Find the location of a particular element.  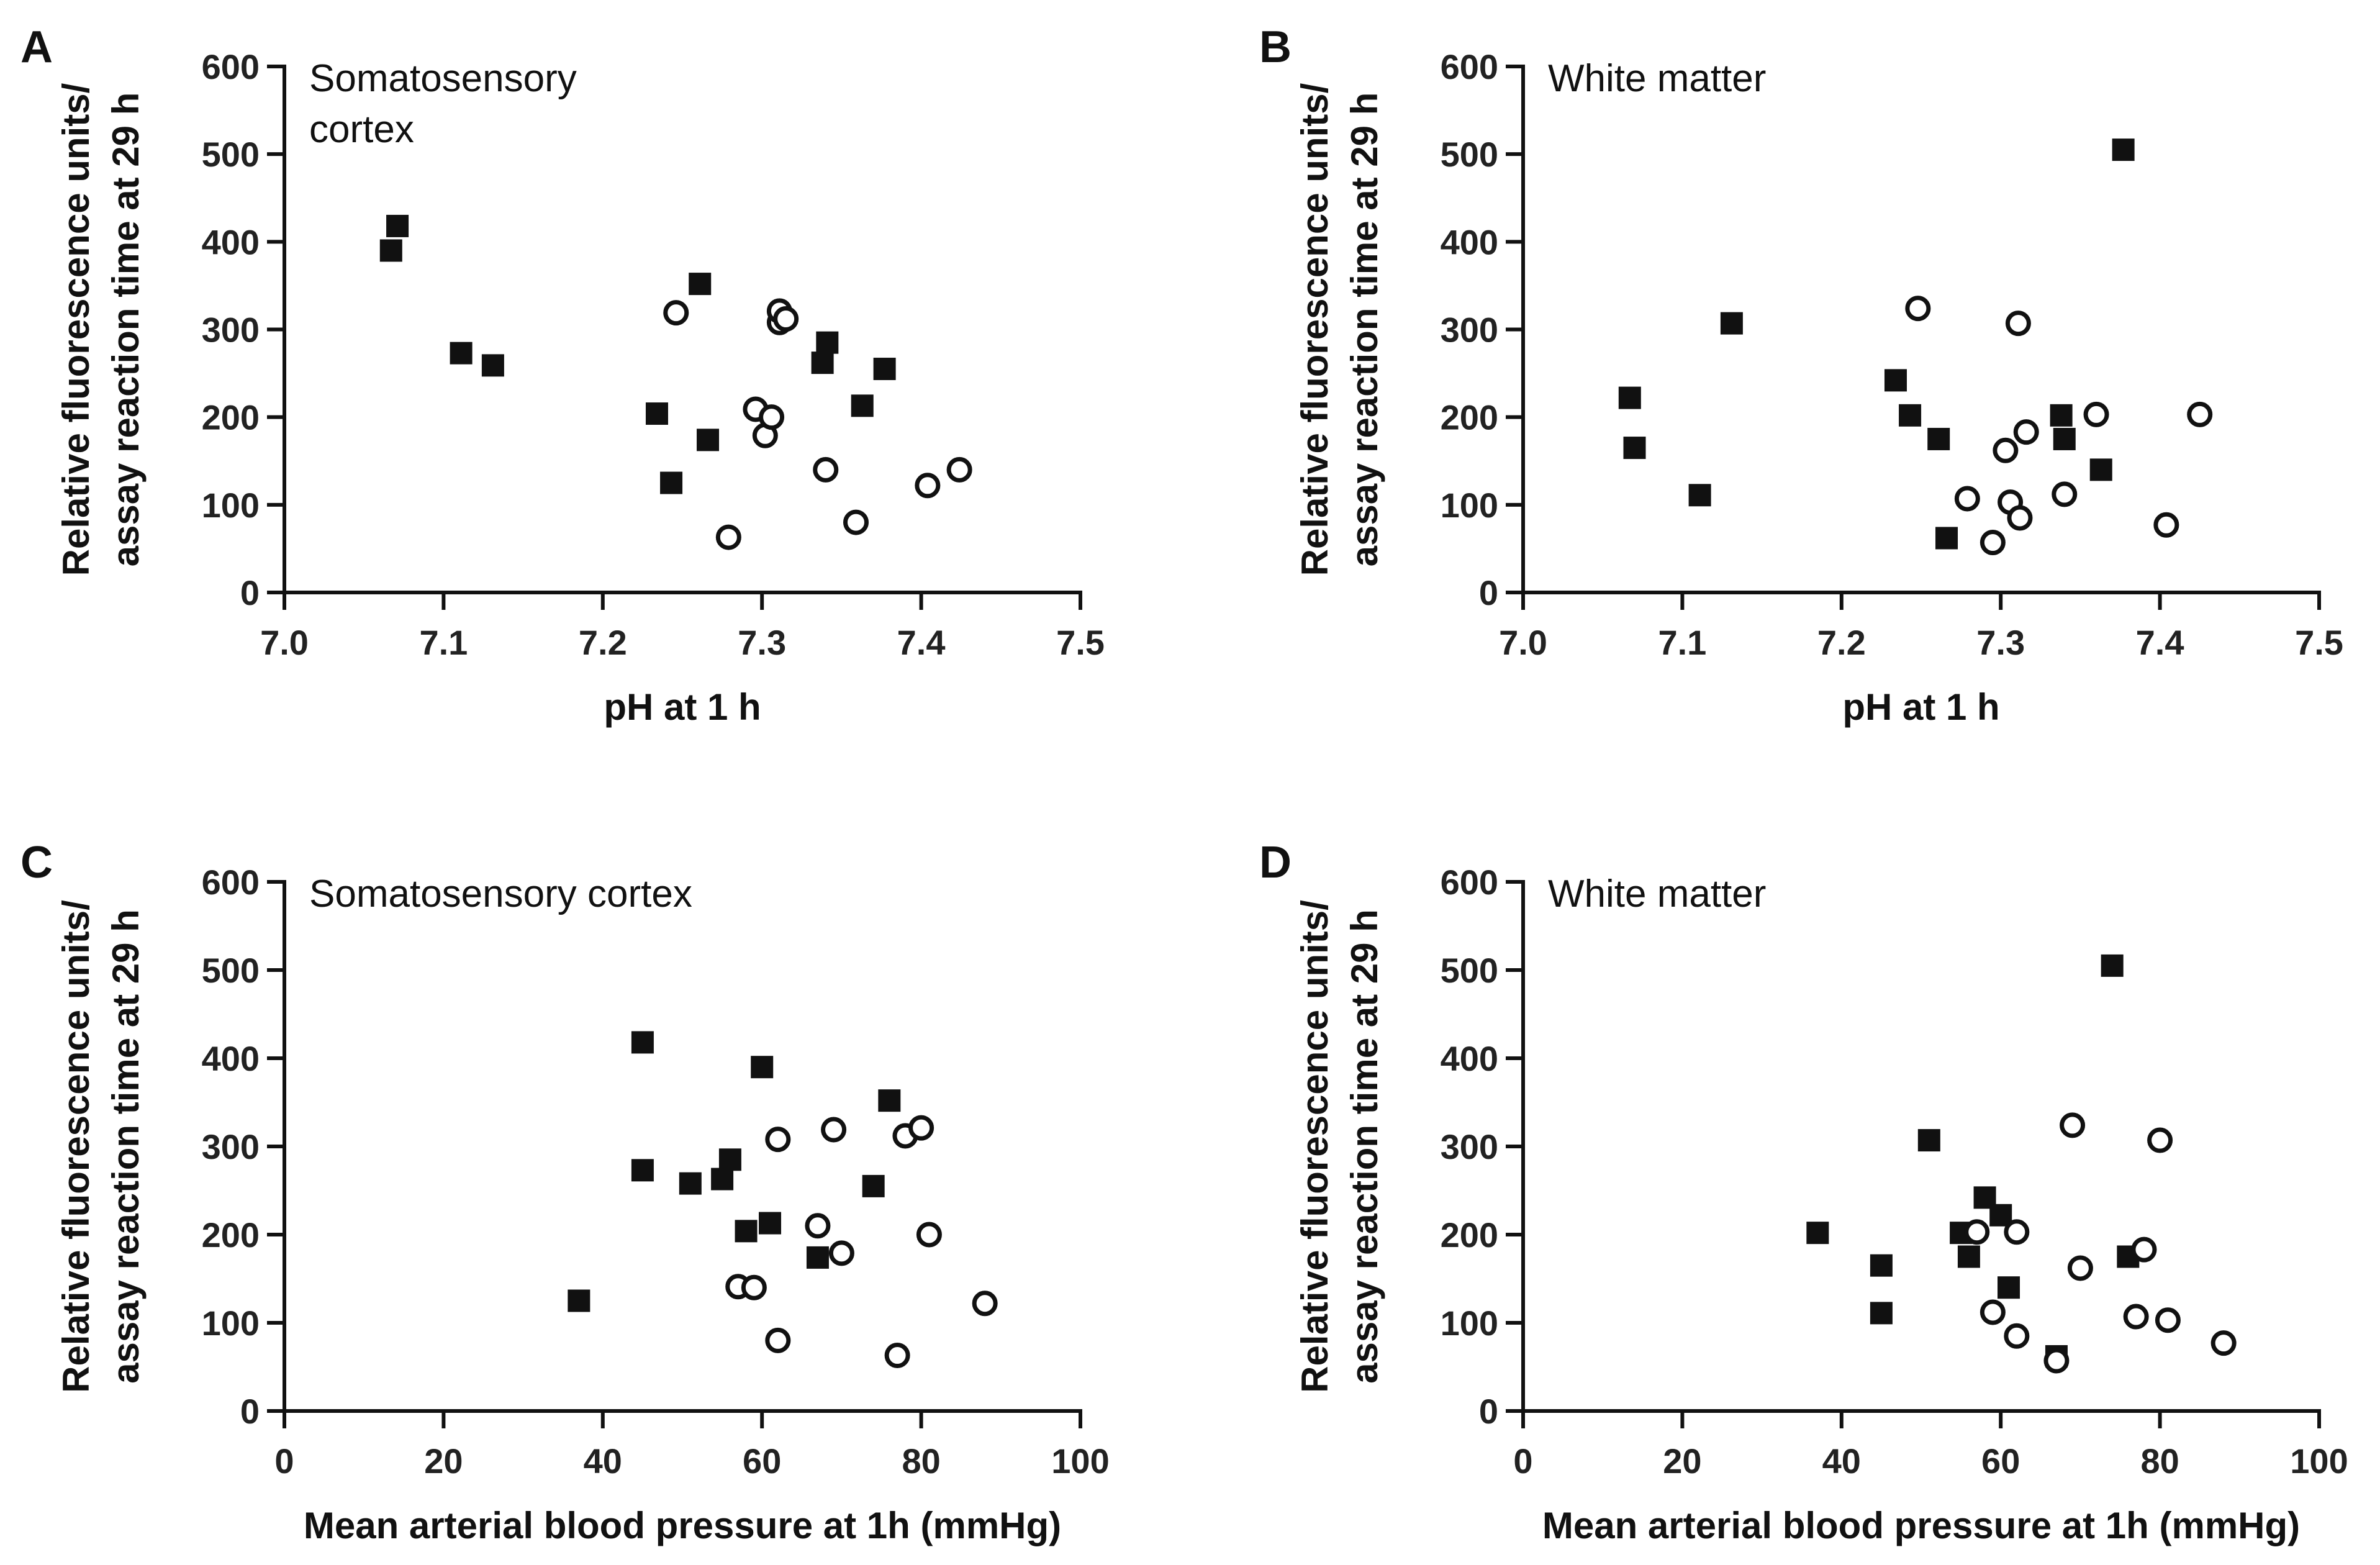

y-tick-label: 200 is located at coordinates (1469, 418).